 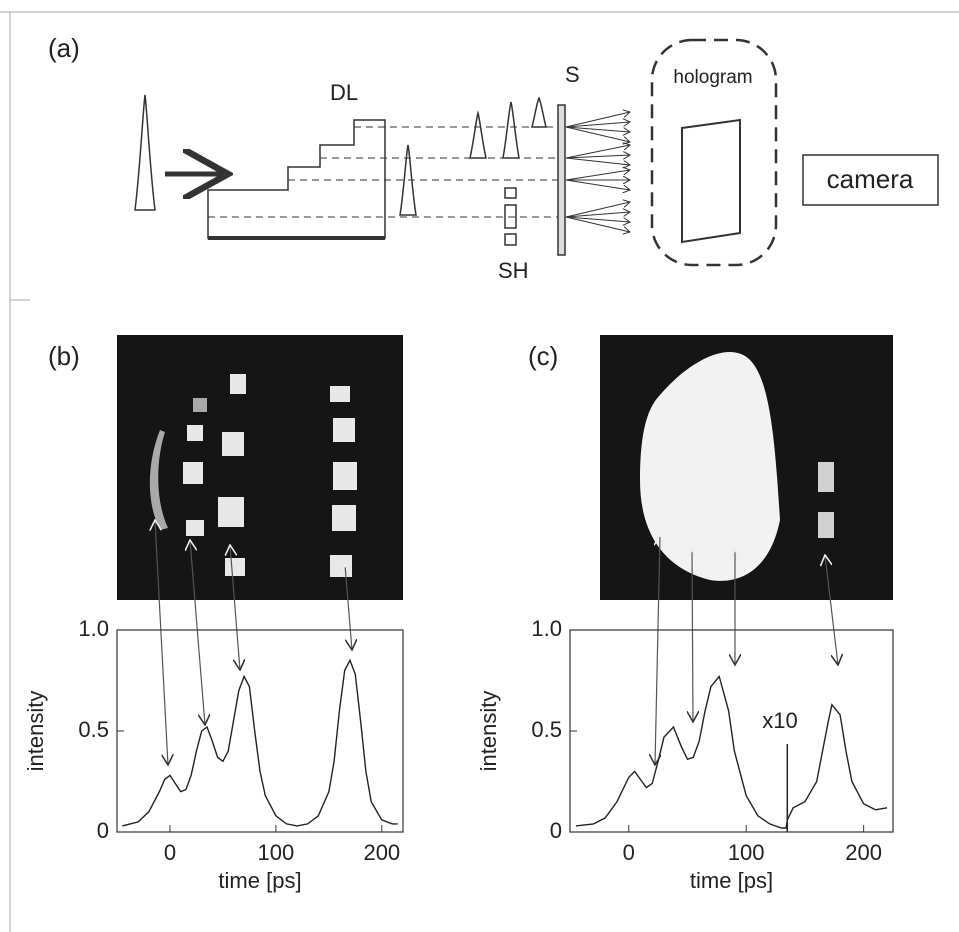 I want to click on panel-label: (c), so click(x=543, y=356).